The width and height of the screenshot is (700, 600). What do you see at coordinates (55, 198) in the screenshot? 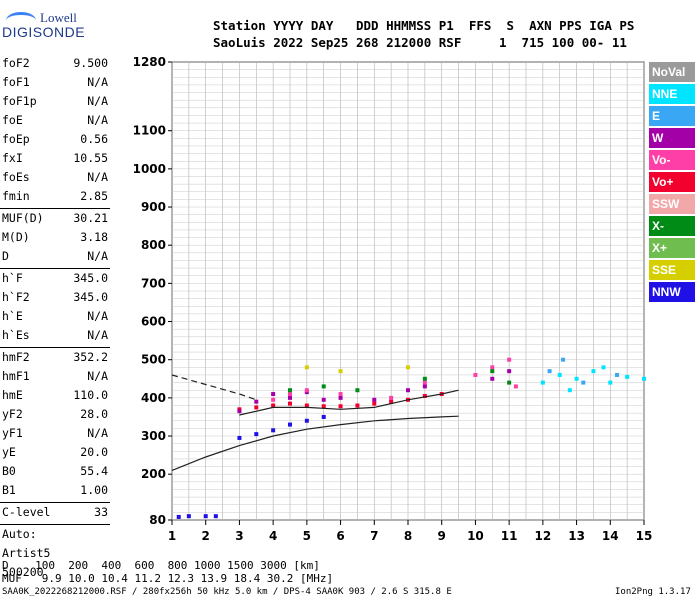
I see `param-row: fmin 2.85` at bounding box center [55, 198].